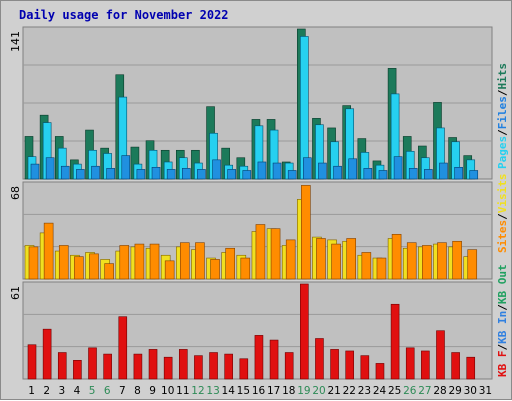 The height and width of the screenshot is (401, 512). What do you see at coordinates (364, 391) in the screenshot?
I see `day-label: 23` at bounding box center [364, 391].